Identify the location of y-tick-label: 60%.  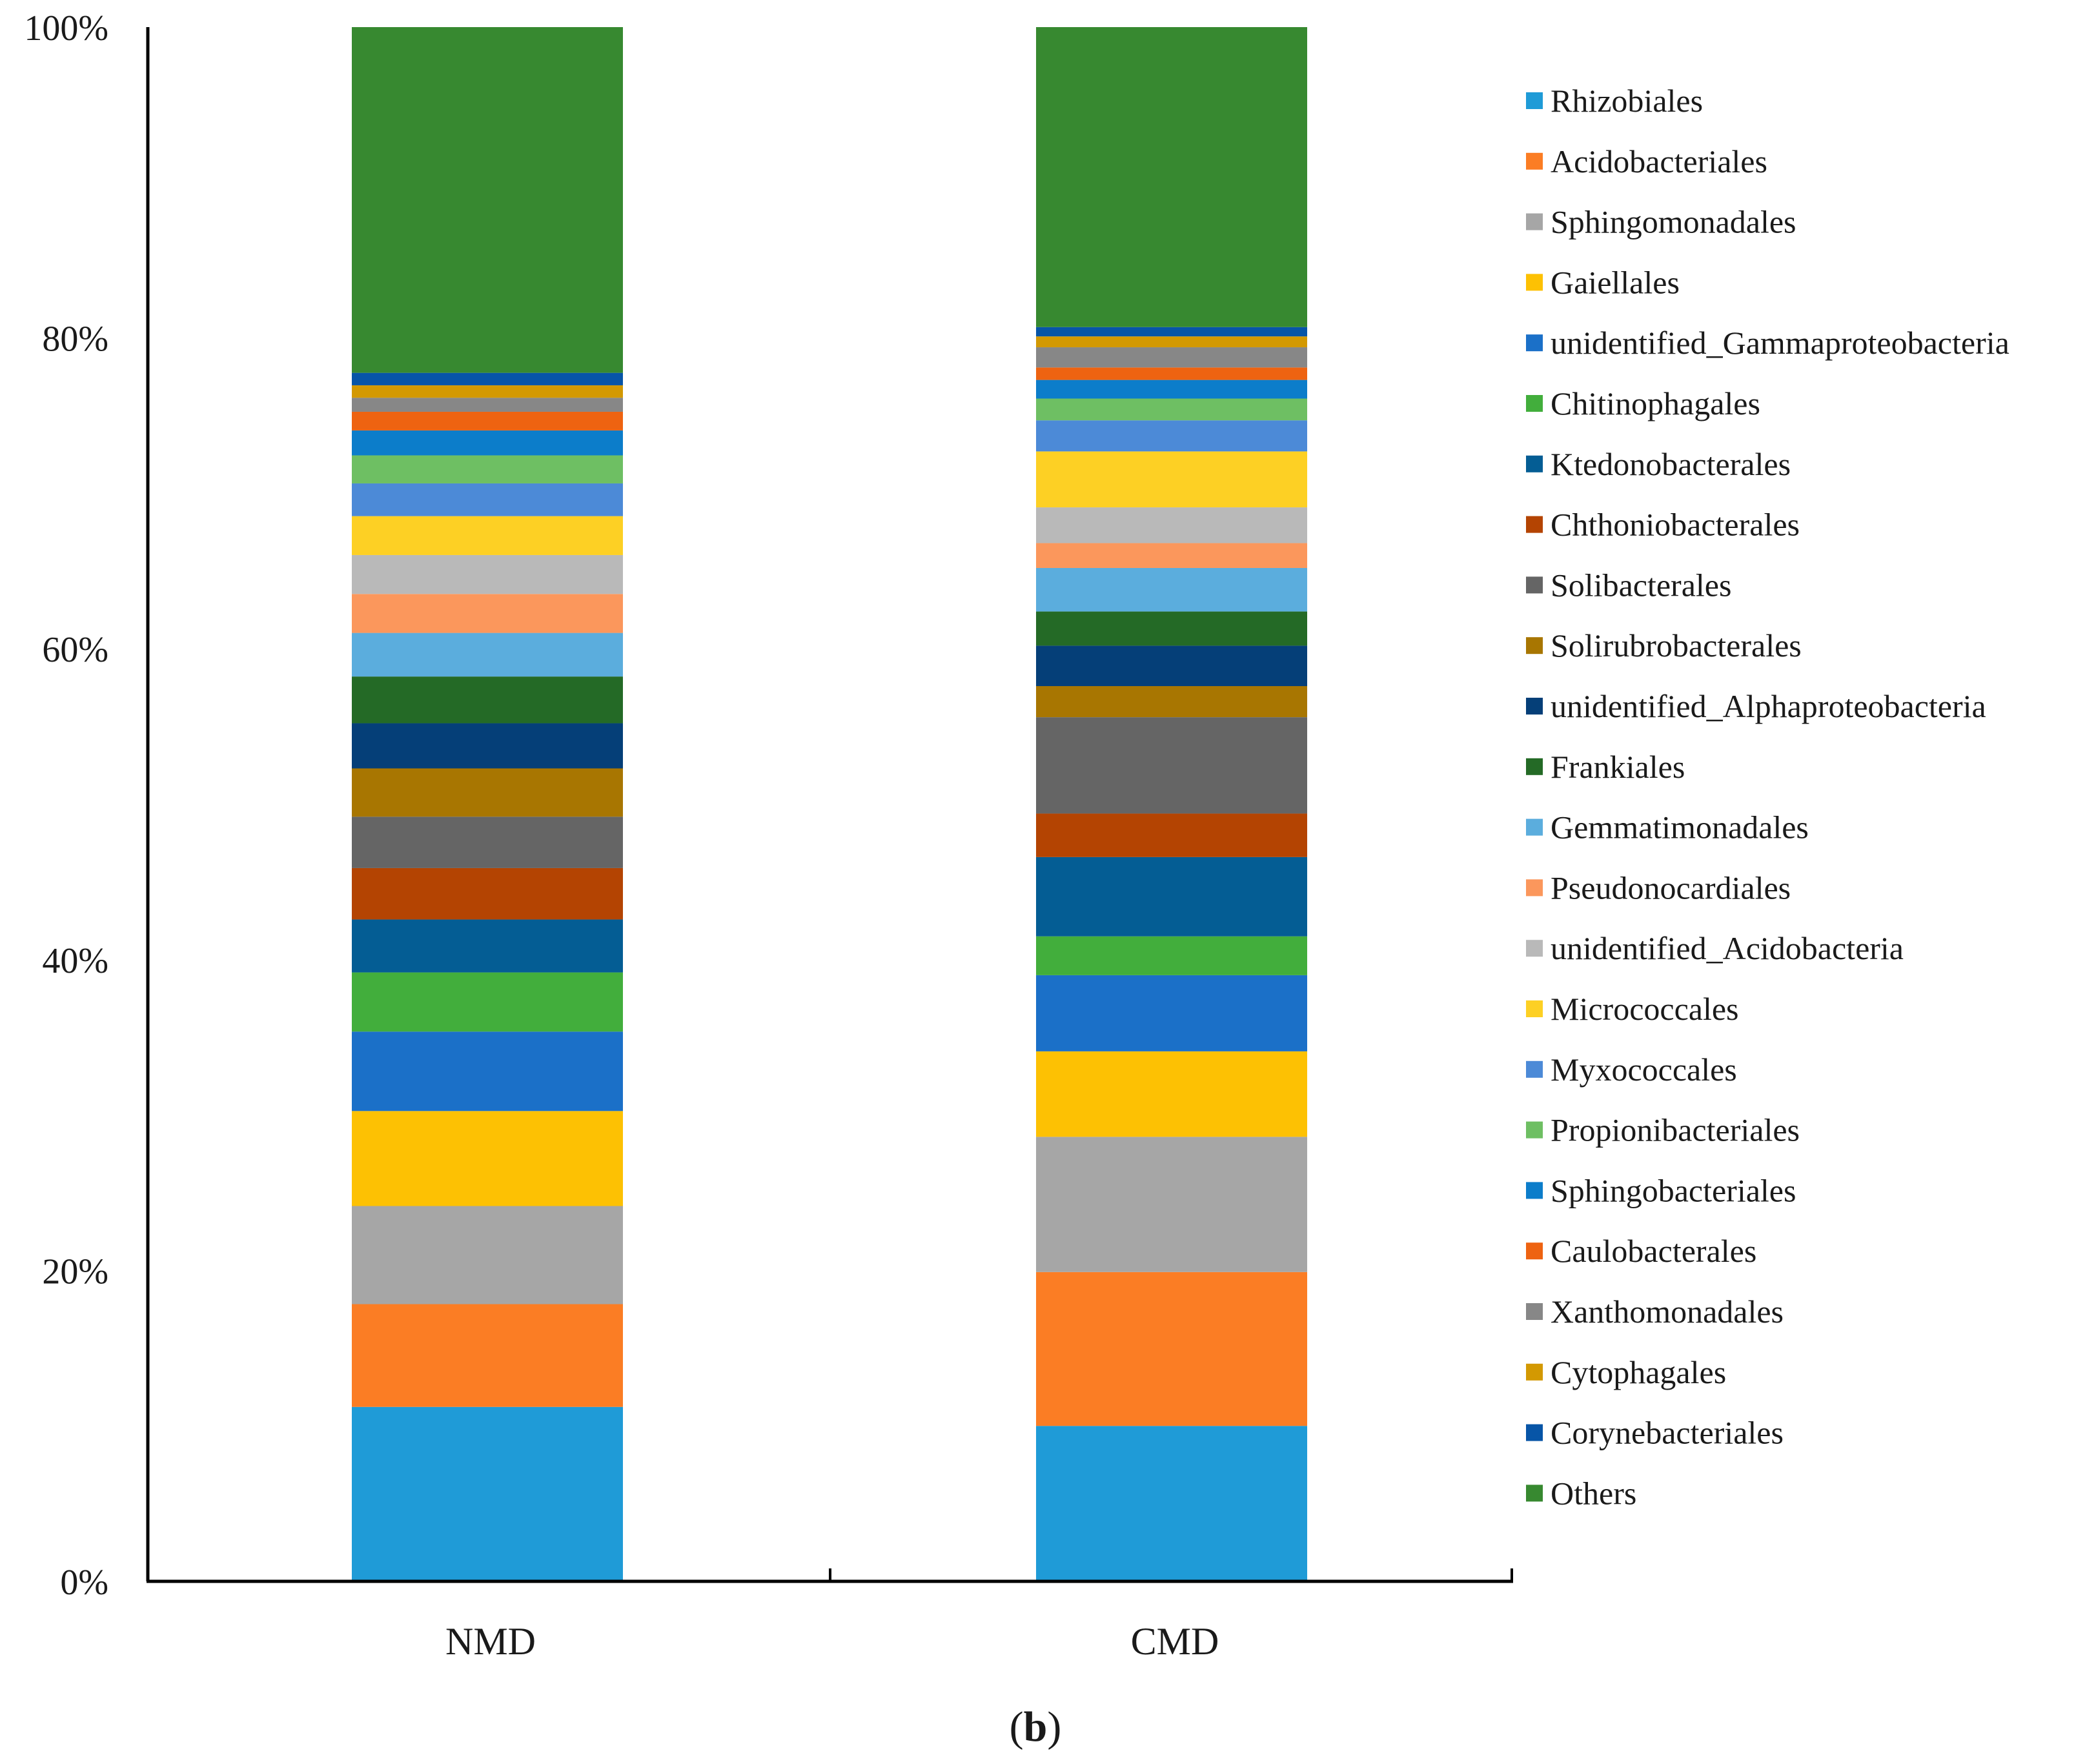
(75, 650).